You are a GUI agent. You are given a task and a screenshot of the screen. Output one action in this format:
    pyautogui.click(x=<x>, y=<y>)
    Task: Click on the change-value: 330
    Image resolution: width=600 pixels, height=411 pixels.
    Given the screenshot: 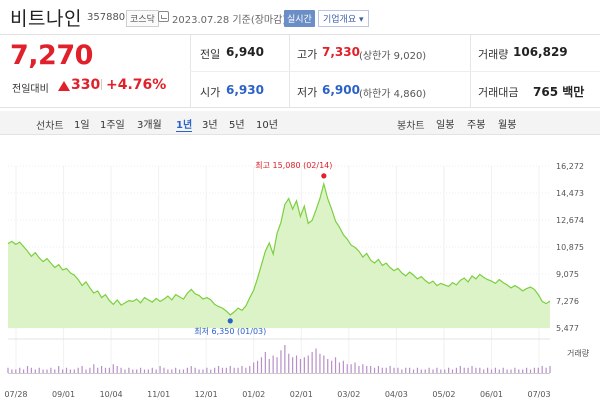 What is the action you would take?
    pyautogui.click(x=86, y=85)
    